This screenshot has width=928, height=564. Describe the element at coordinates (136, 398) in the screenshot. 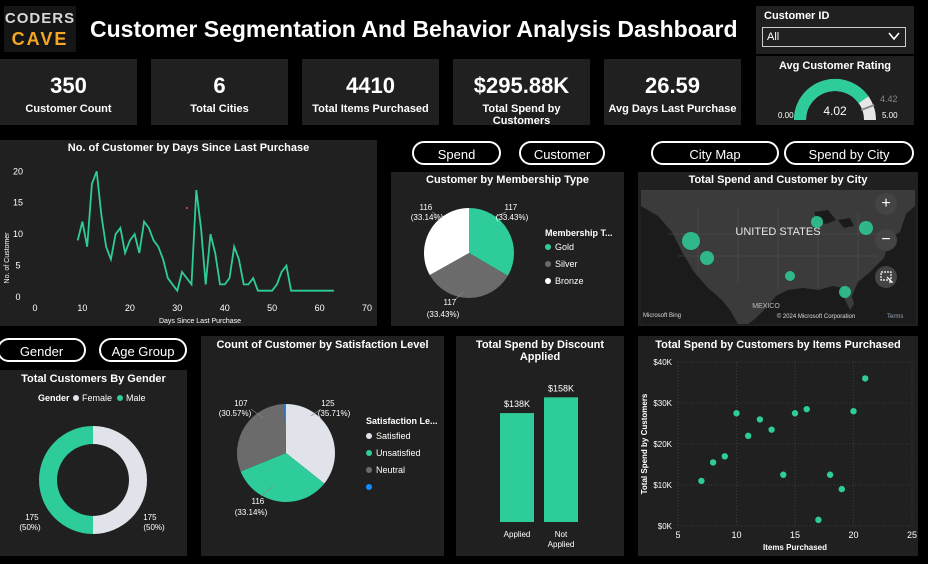

I see `legend-item: Male` at that location.